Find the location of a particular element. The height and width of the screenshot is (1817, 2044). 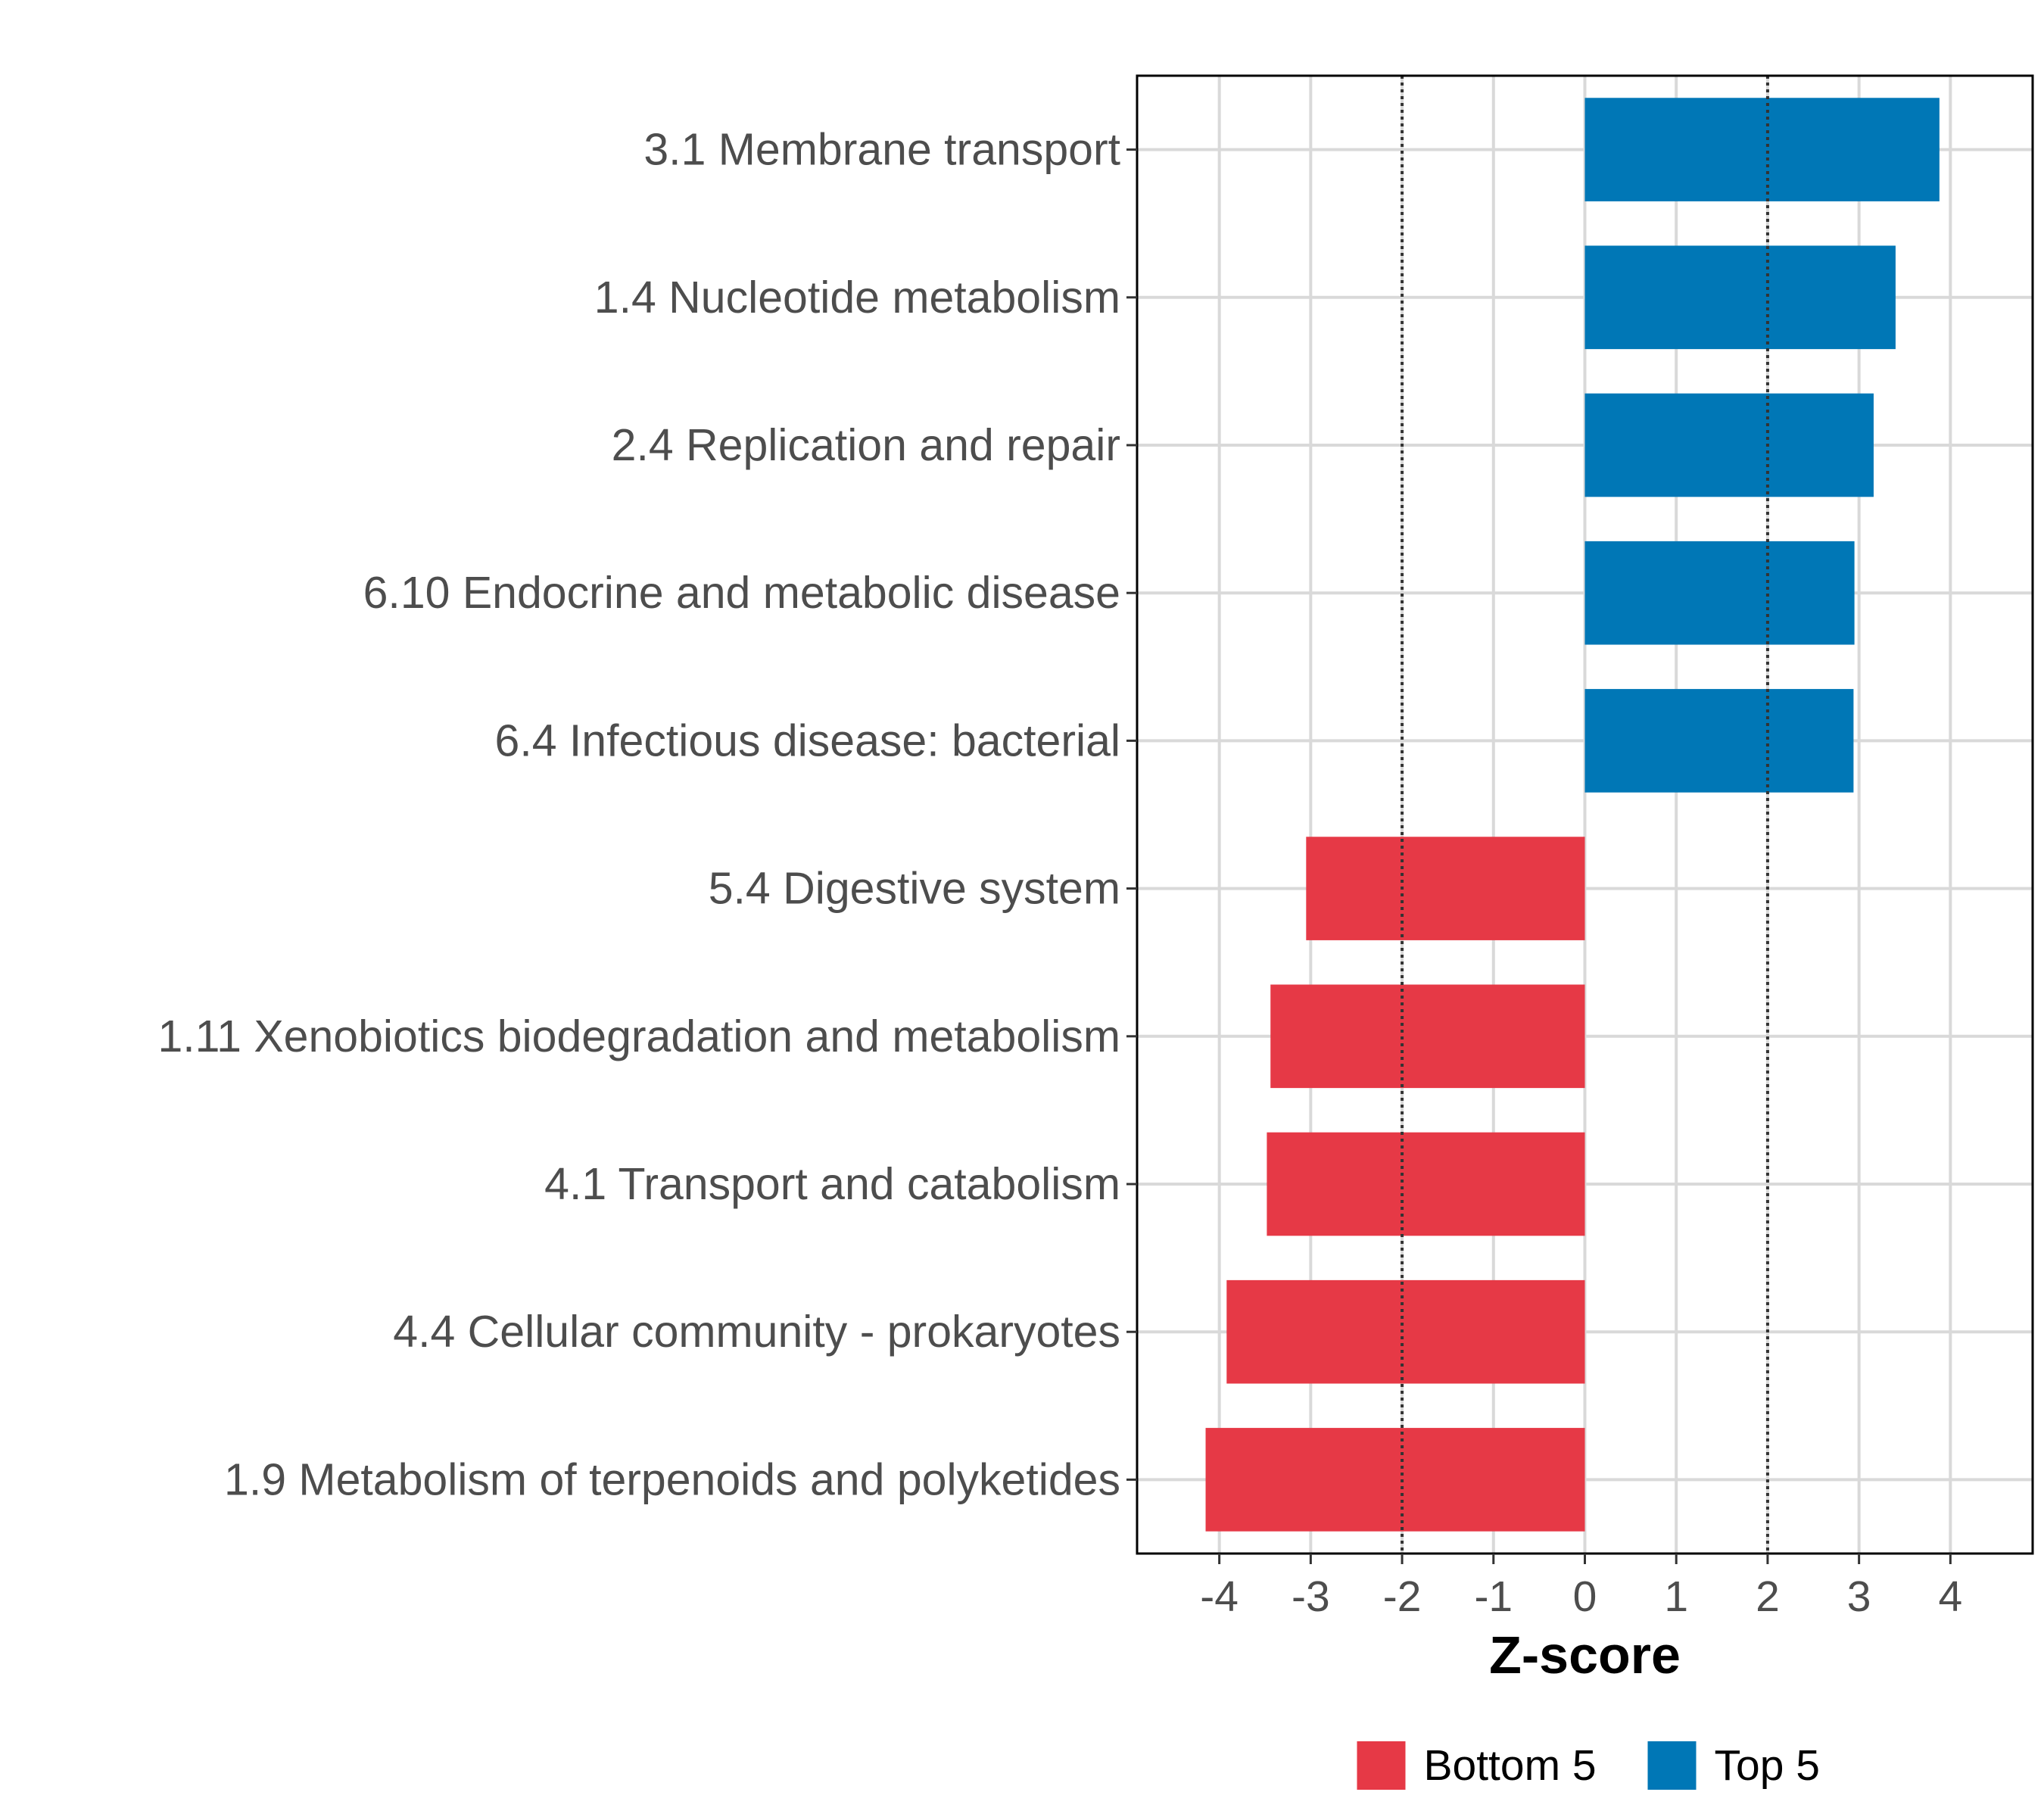

reference-lines is located at coordinates (1585, 815).